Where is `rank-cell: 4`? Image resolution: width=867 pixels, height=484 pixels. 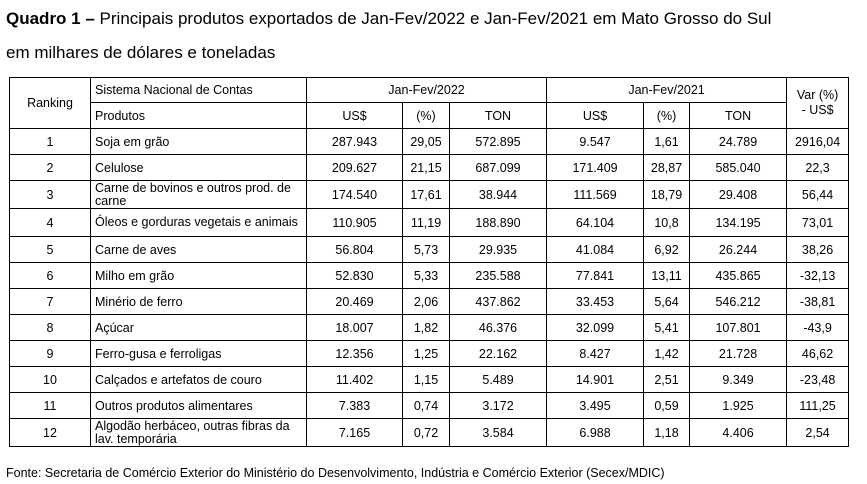 rank-cell: 4 is located at coordinates (50, 222).